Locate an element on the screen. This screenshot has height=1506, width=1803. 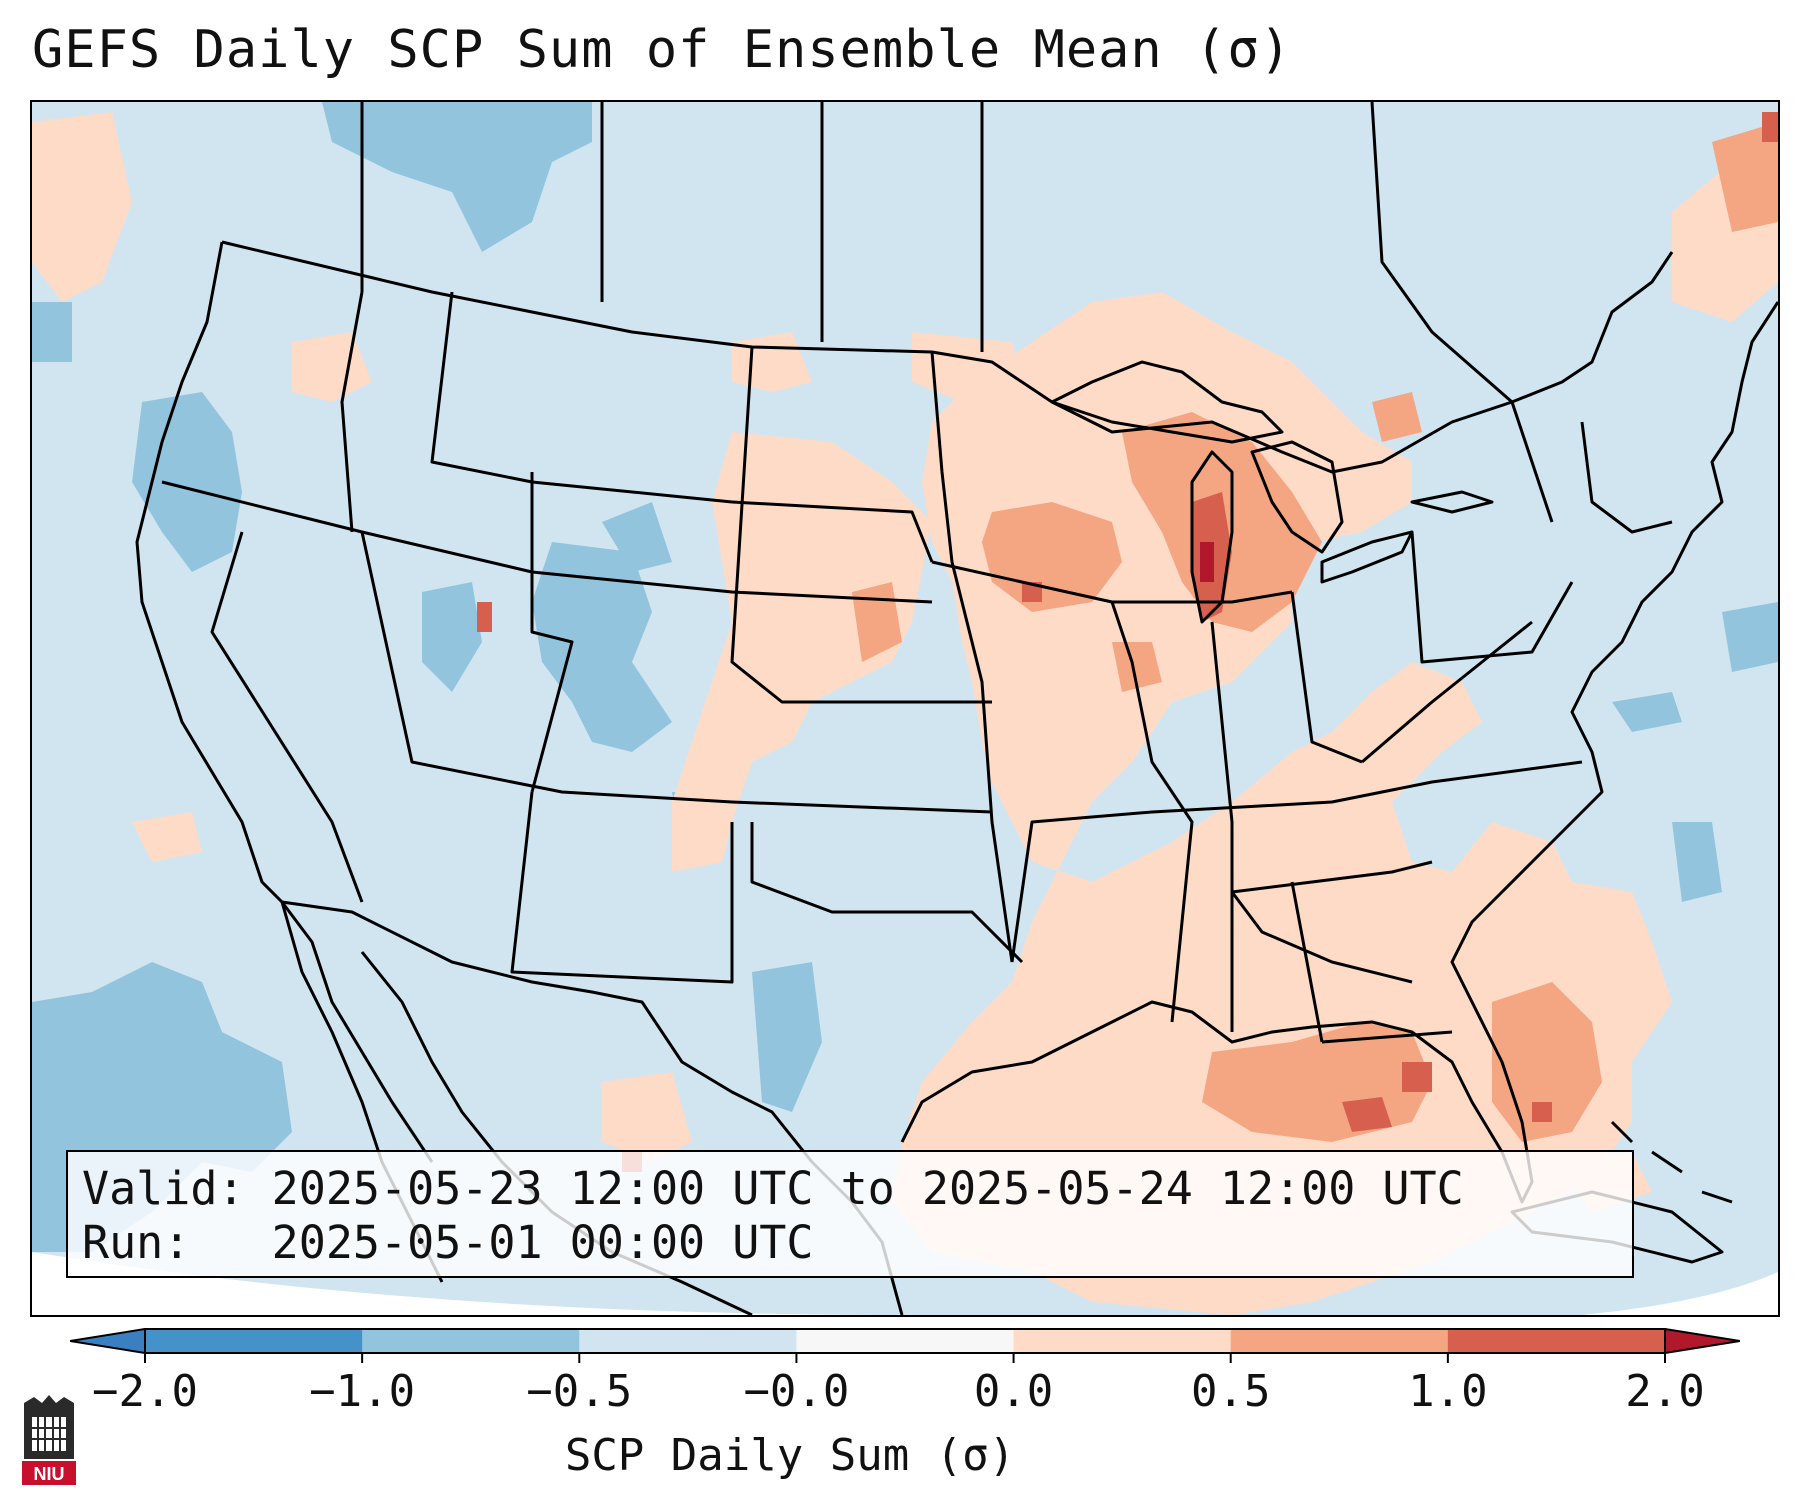
colorbar-tick-label: −1.0 is located at coordinates (362, 1391).